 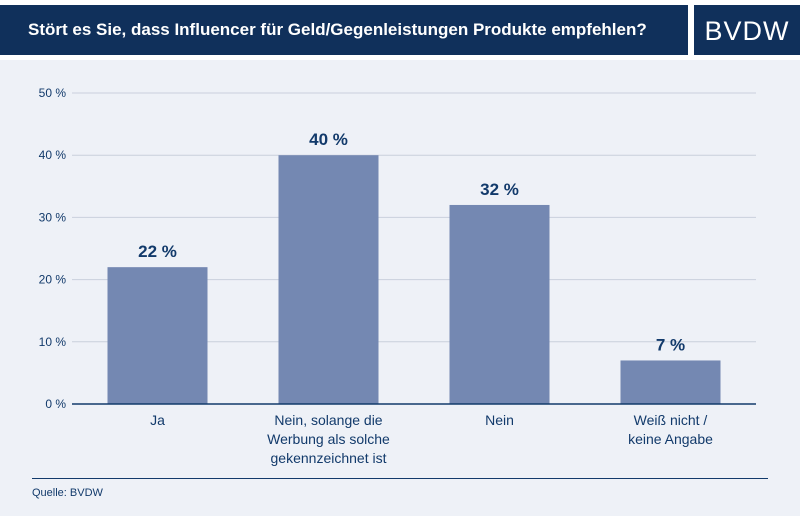 I want to click on x-category-label-line: keine Angabe, so click(x=670, y=439).